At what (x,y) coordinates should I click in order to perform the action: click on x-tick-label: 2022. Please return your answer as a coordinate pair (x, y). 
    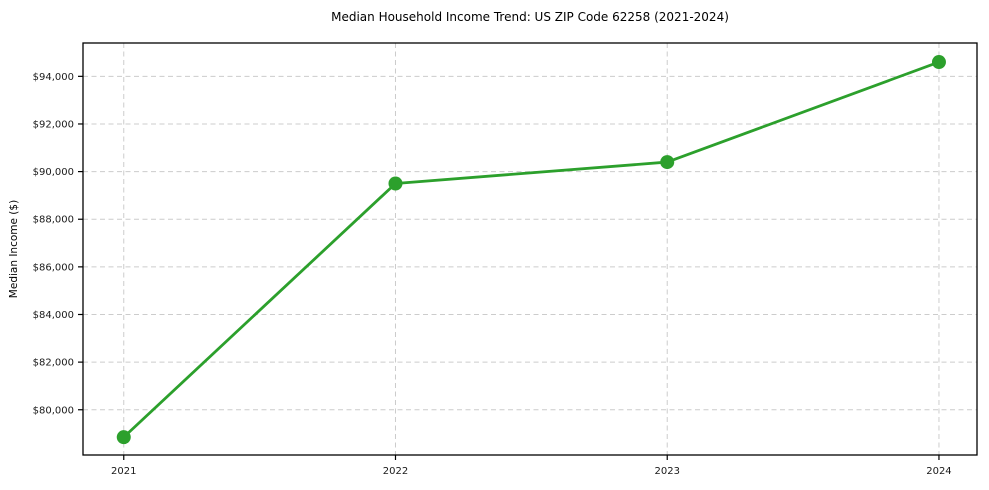
    Looking at the image, I should click on (395, 471).